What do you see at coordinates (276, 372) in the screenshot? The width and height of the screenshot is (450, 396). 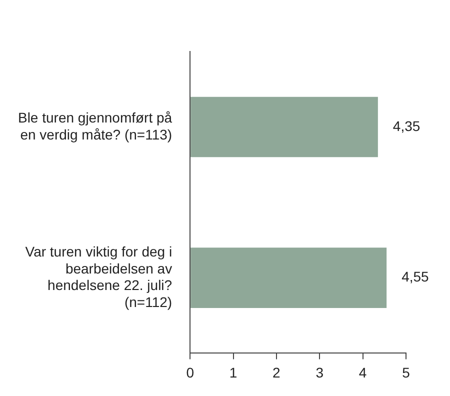 I see `x-tick-label: 2` at bounding box center [276, 372].